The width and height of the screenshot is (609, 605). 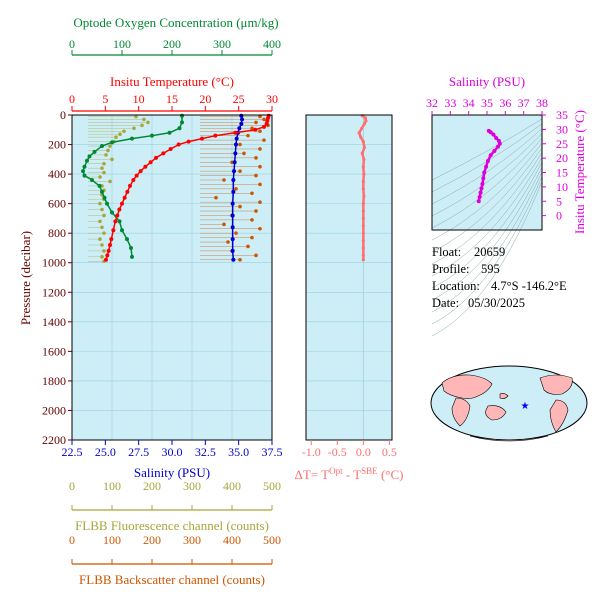 I want to click on ts-x-tick-label: 38, so click(x=542, y=103).